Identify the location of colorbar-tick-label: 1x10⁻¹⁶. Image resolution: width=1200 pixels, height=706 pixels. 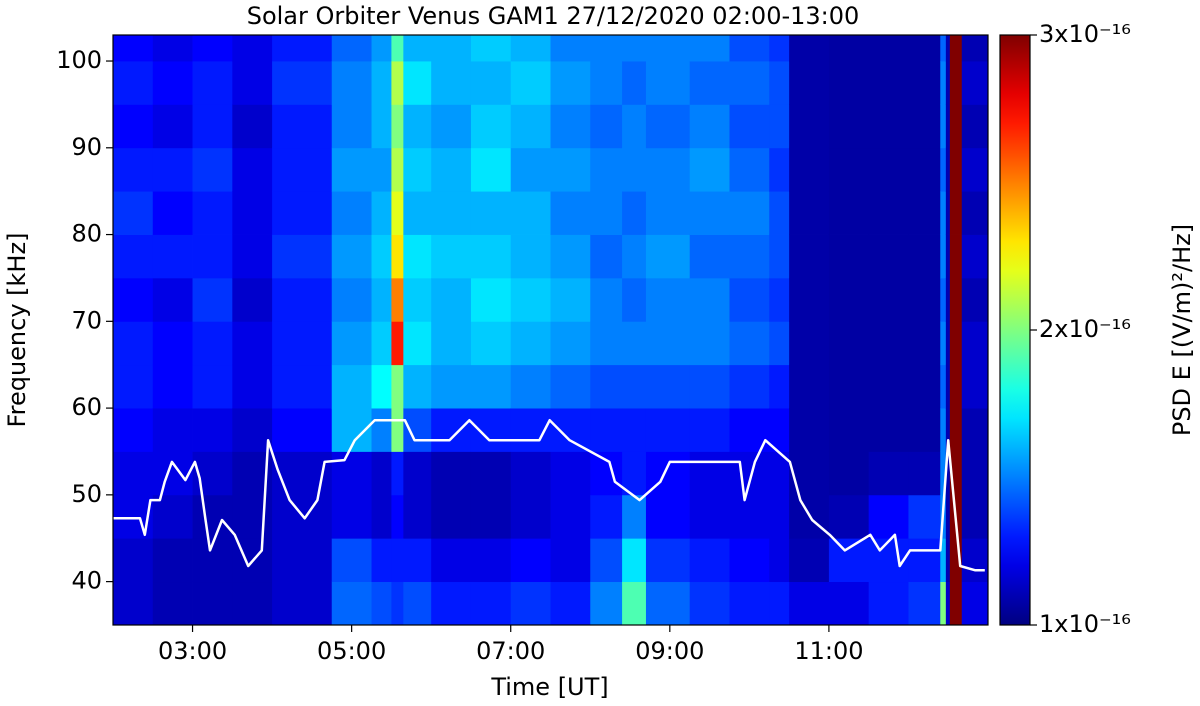
(1085, 624).